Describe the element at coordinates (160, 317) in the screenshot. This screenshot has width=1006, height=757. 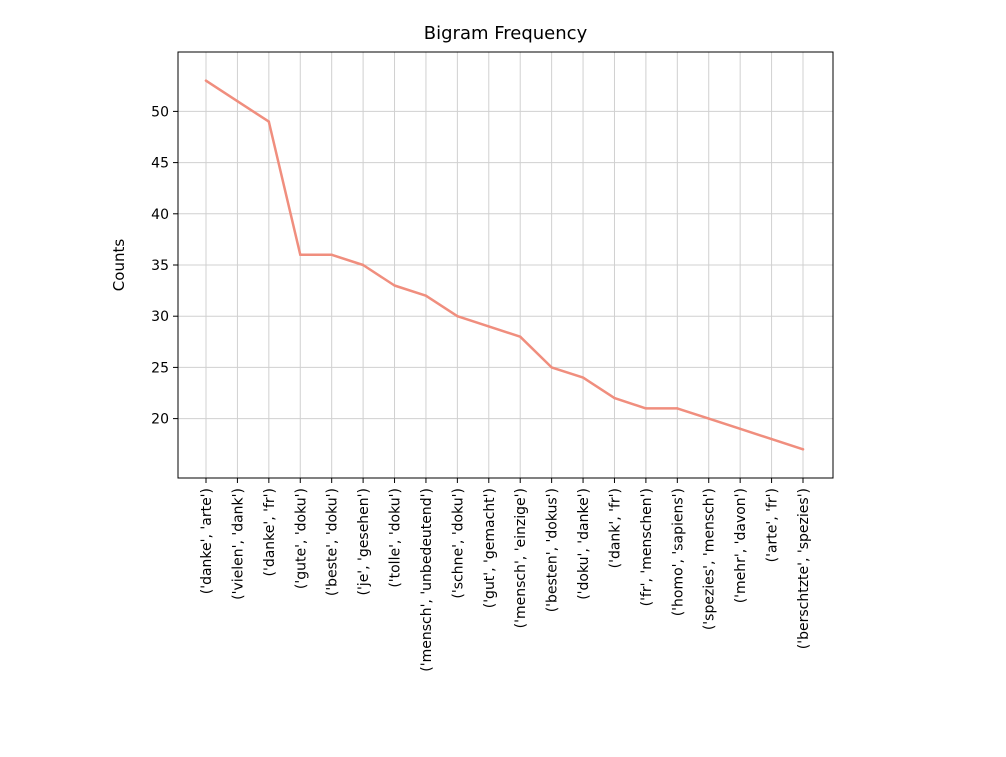
I see `y-tick-label: 30` at that location.